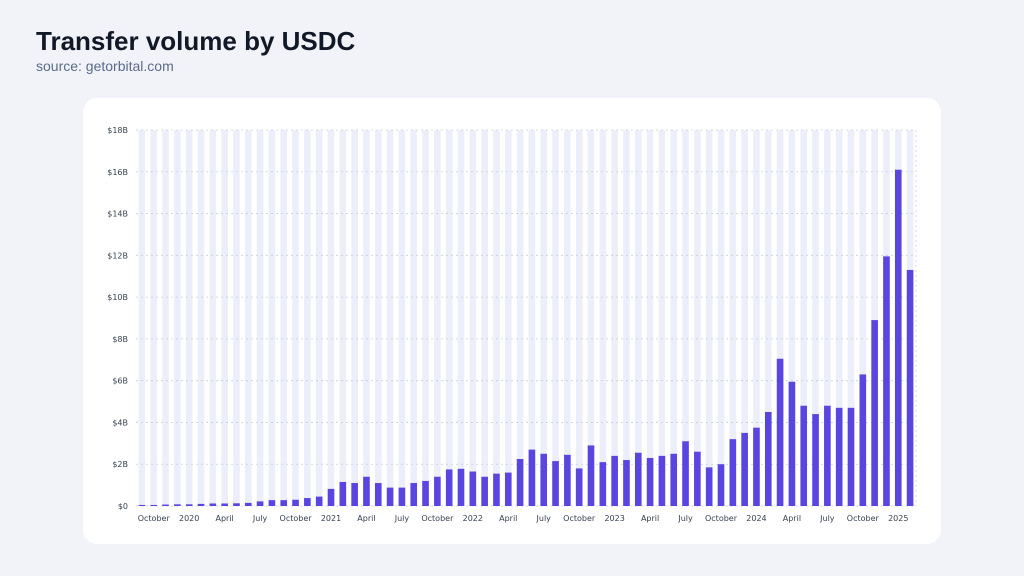 The width and height of the screenshot is (1024, 576). I want to click on x-tick-label: 2020, so click(189, 518).